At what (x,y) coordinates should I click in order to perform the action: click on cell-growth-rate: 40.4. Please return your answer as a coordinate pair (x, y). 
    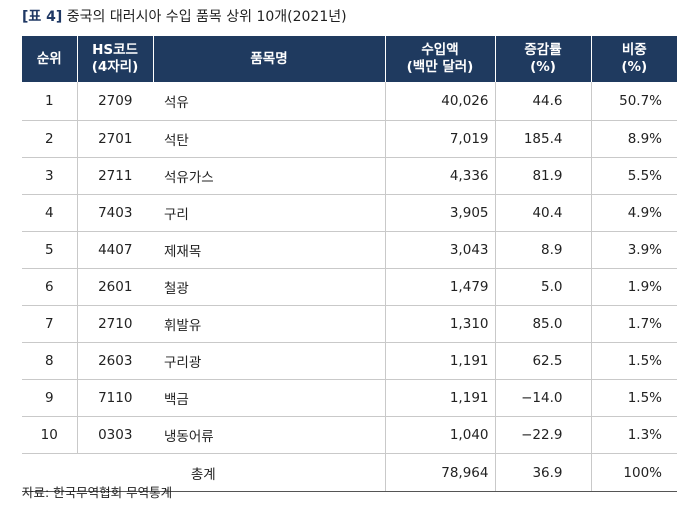
    Looking at the image, I should click on (542, 213).